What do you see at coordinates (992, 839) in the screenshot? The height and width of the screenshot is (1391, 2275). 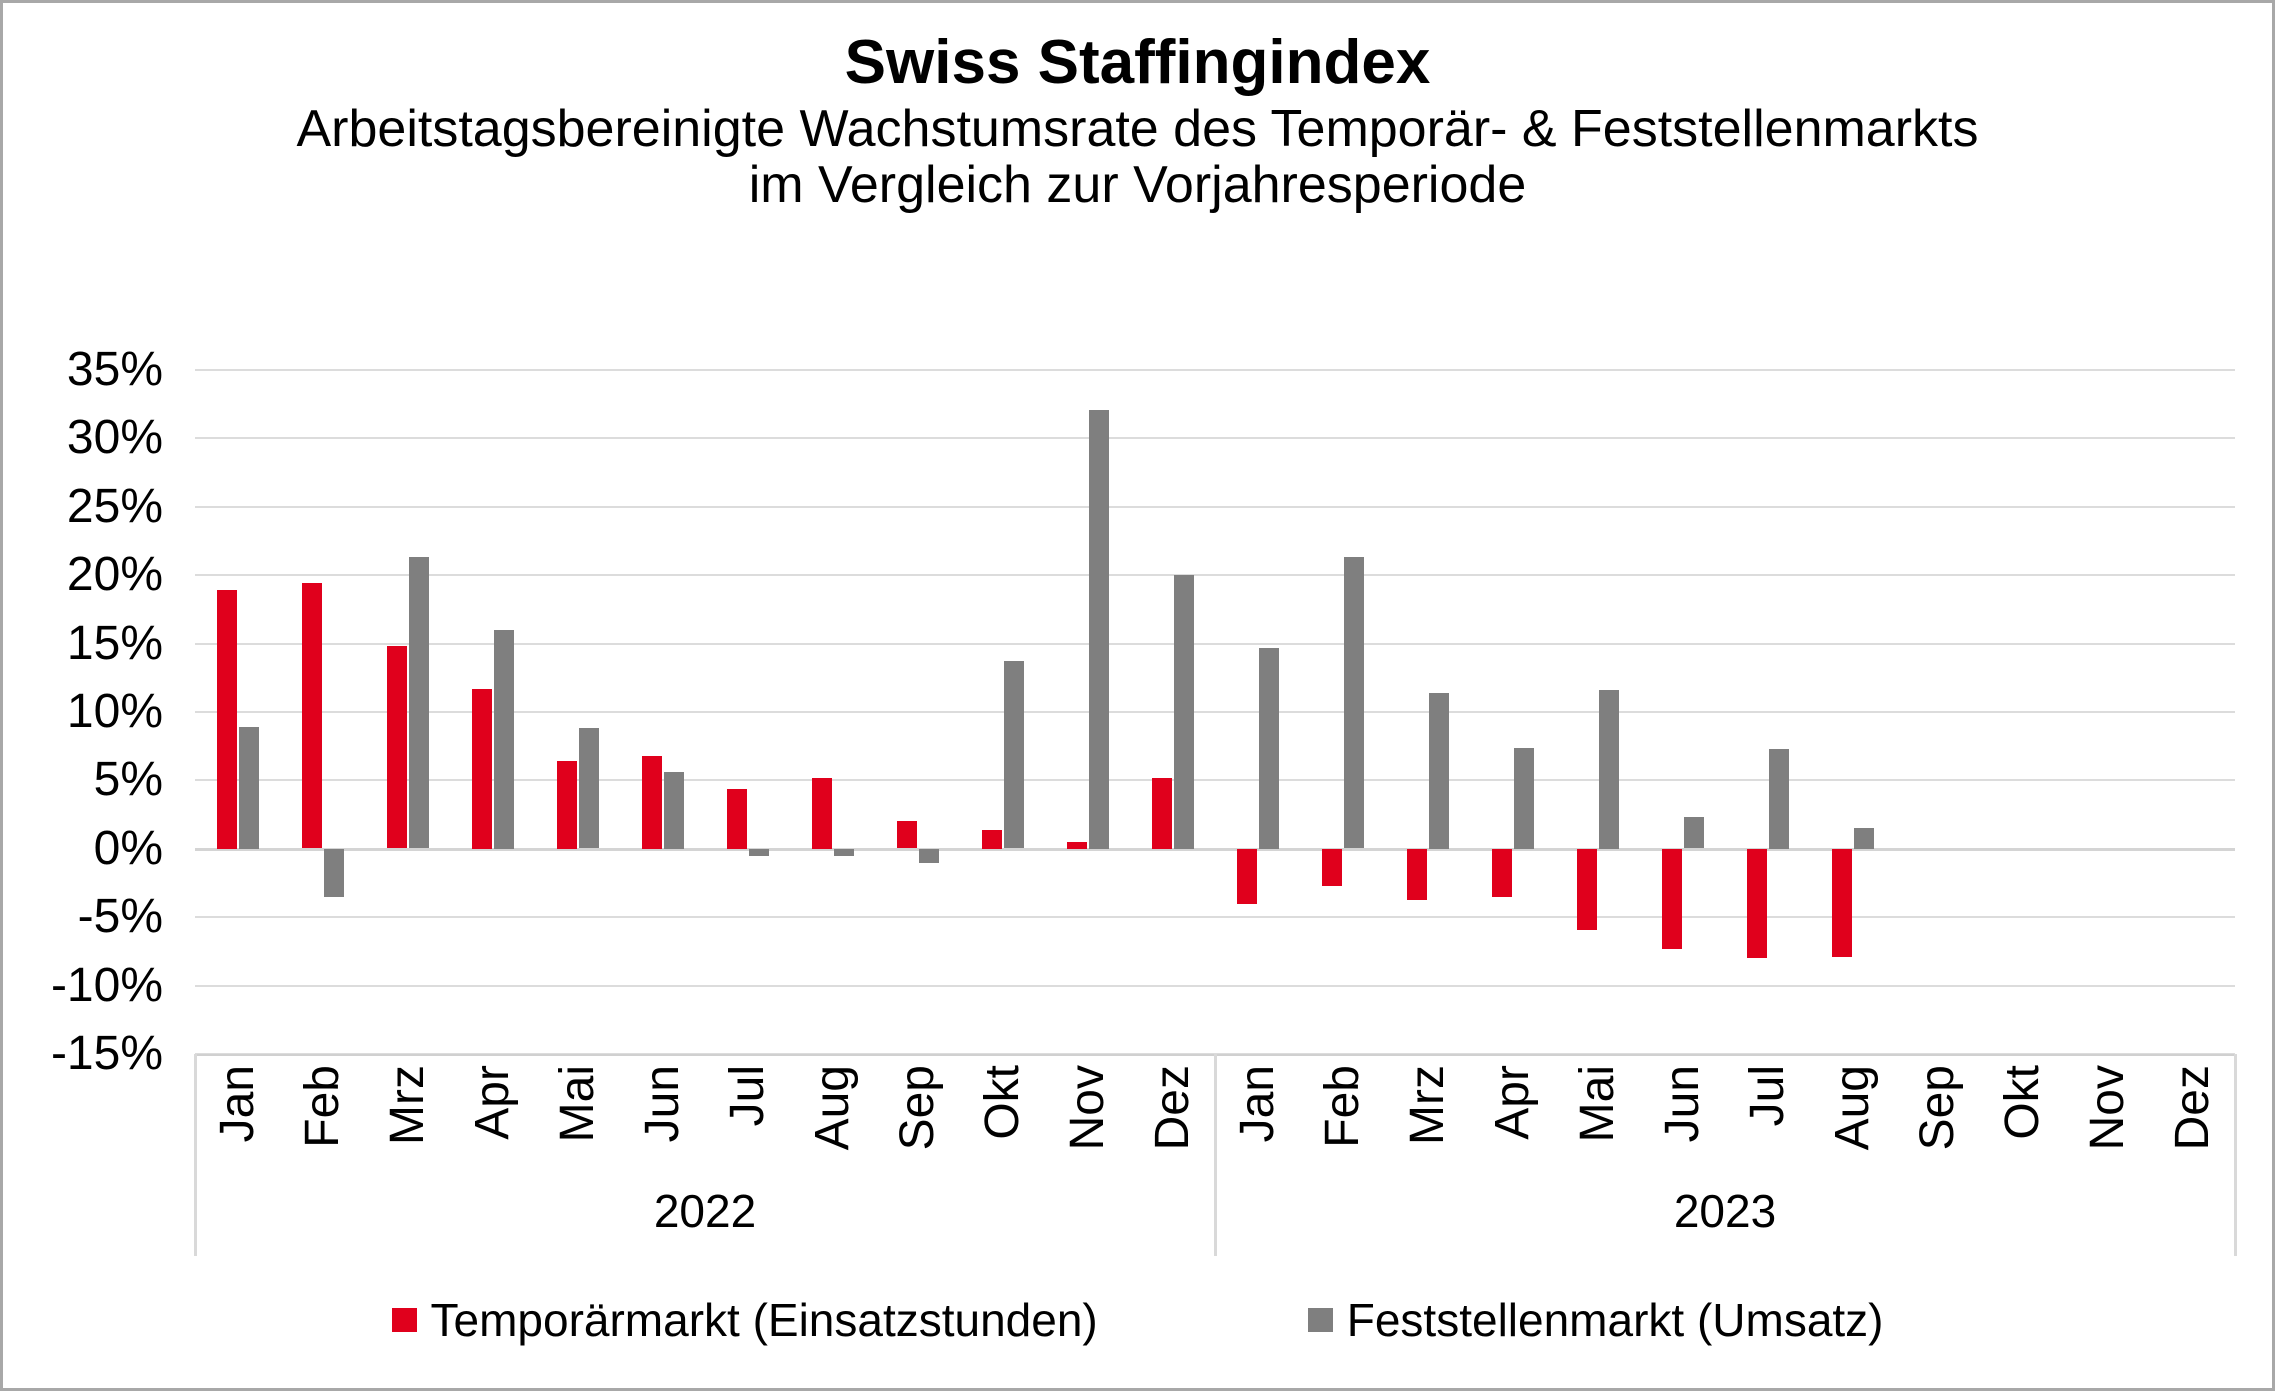 I see `bar-temporaermarkt-2022-Okt` at bounding box center [992, 839].